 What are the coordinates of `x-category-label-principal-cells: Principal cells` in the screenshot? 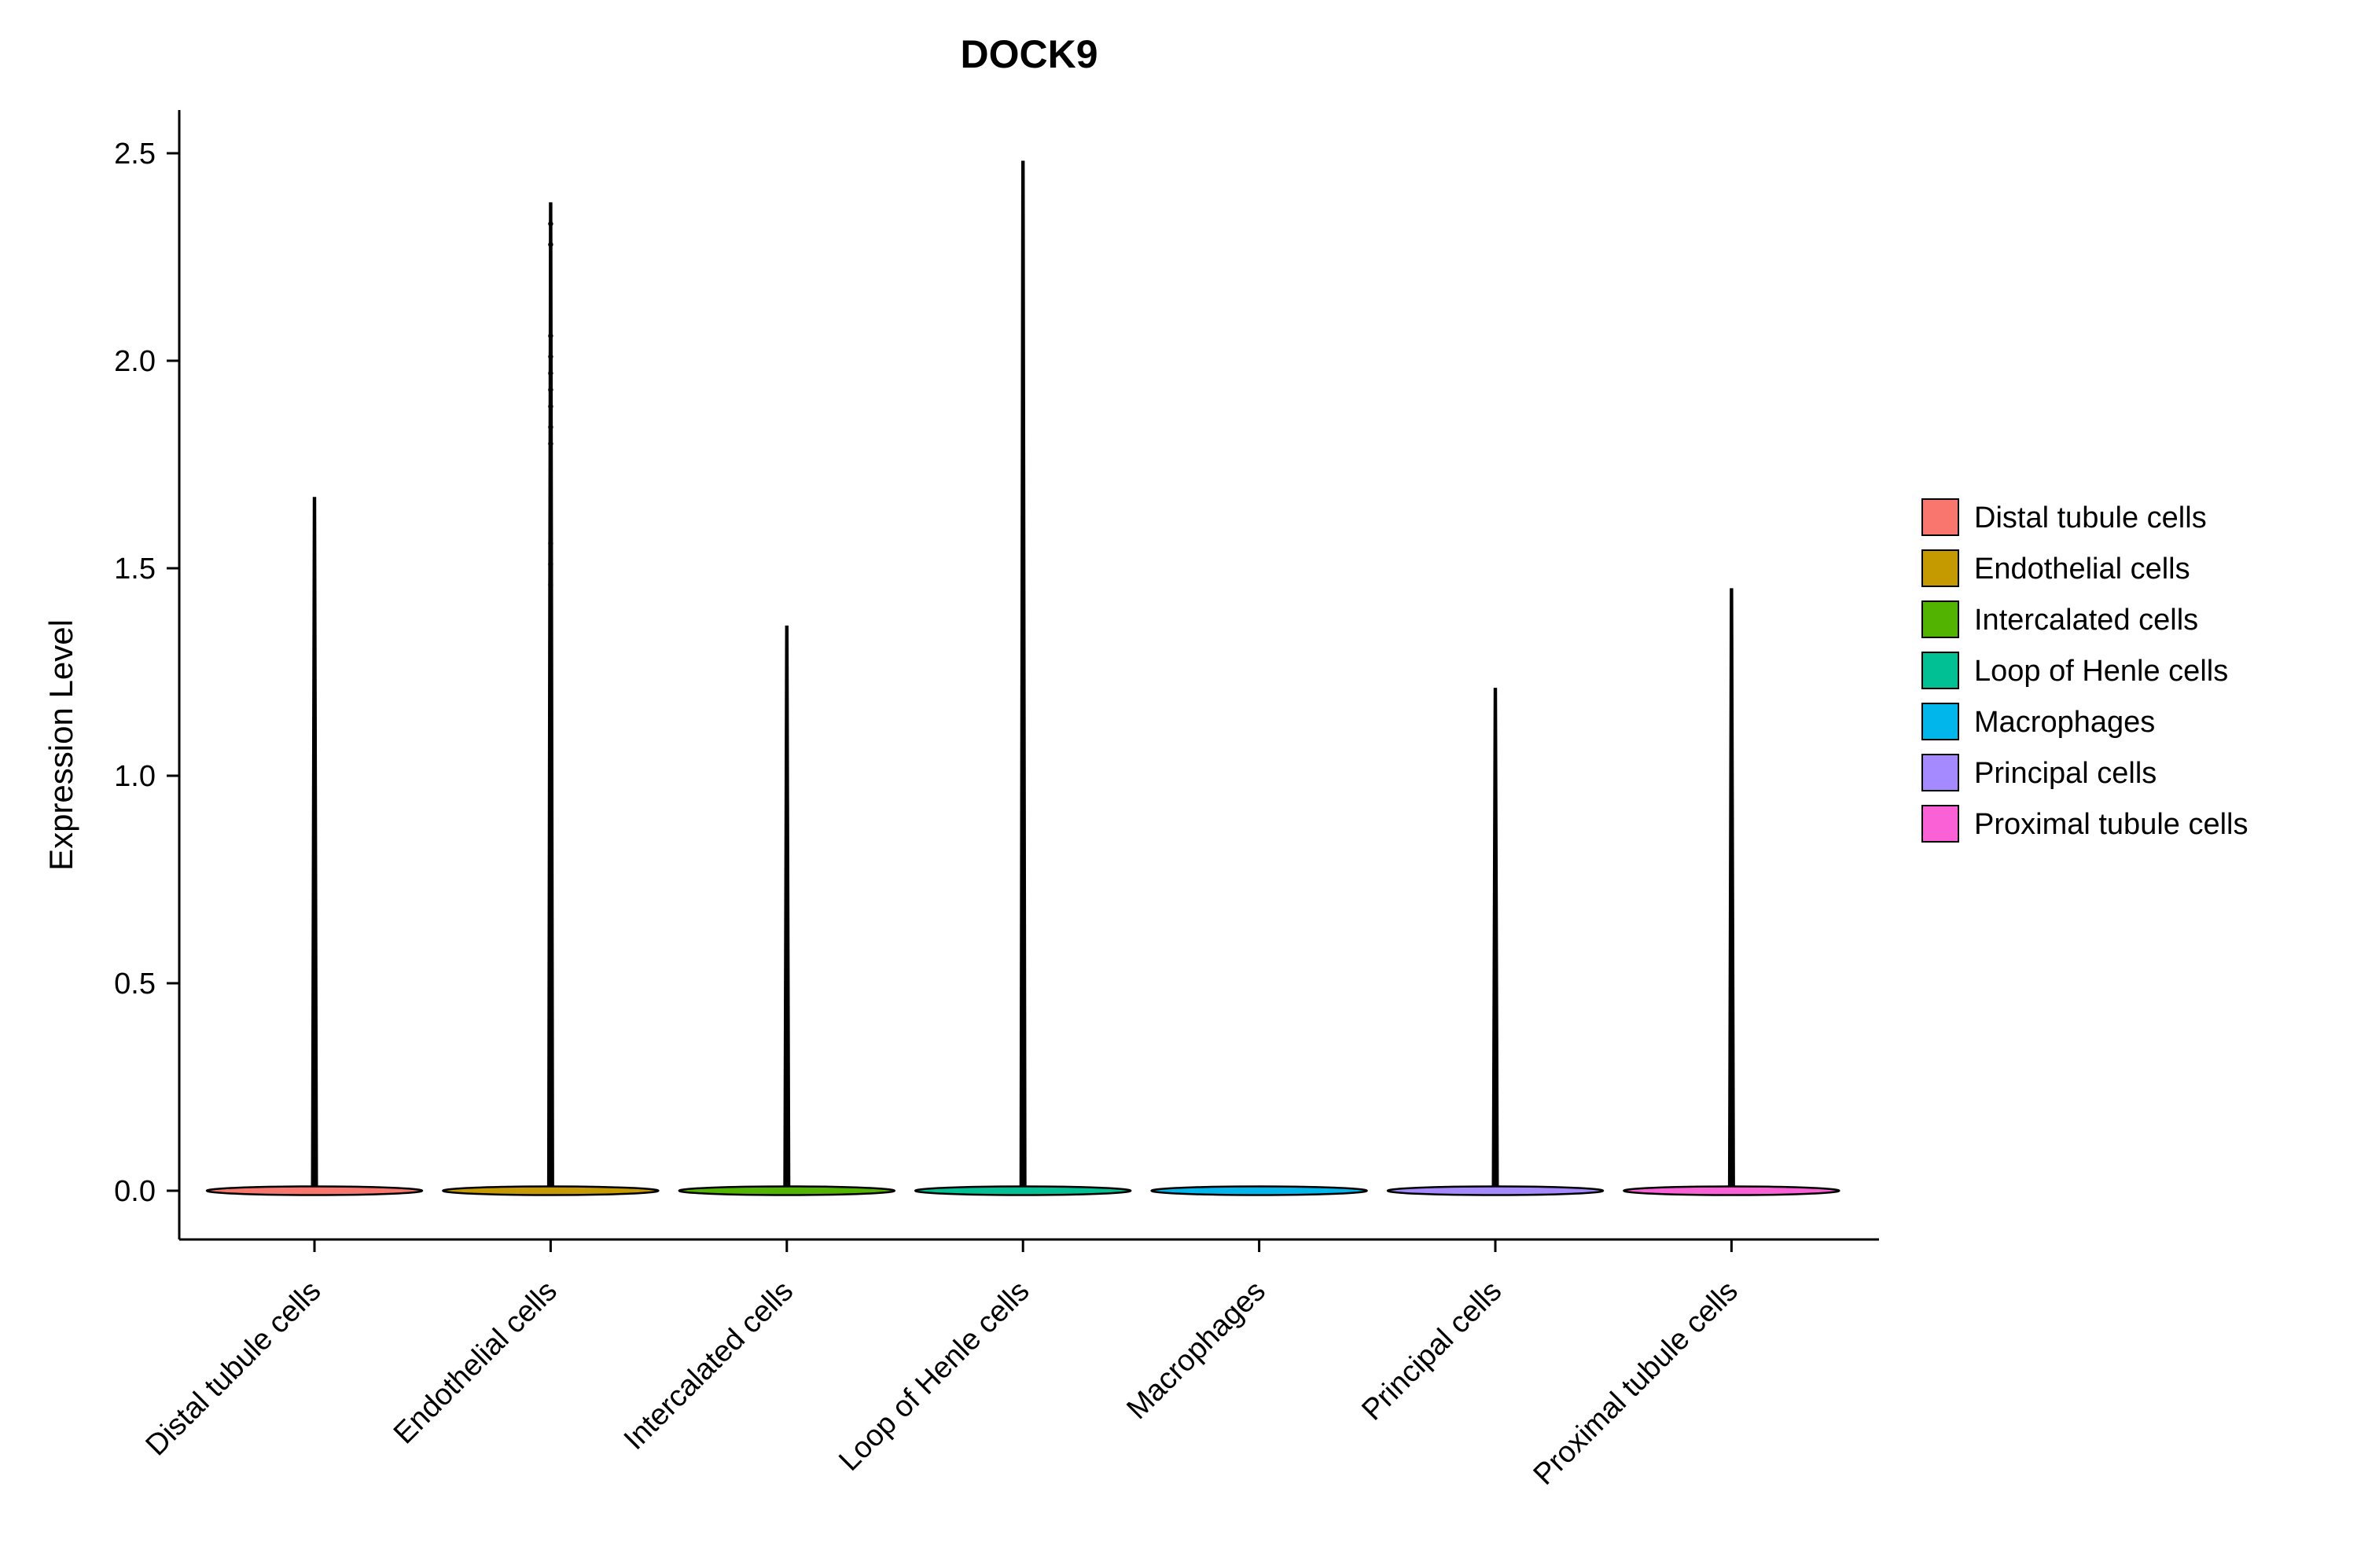 It's located at (1431, 1351).